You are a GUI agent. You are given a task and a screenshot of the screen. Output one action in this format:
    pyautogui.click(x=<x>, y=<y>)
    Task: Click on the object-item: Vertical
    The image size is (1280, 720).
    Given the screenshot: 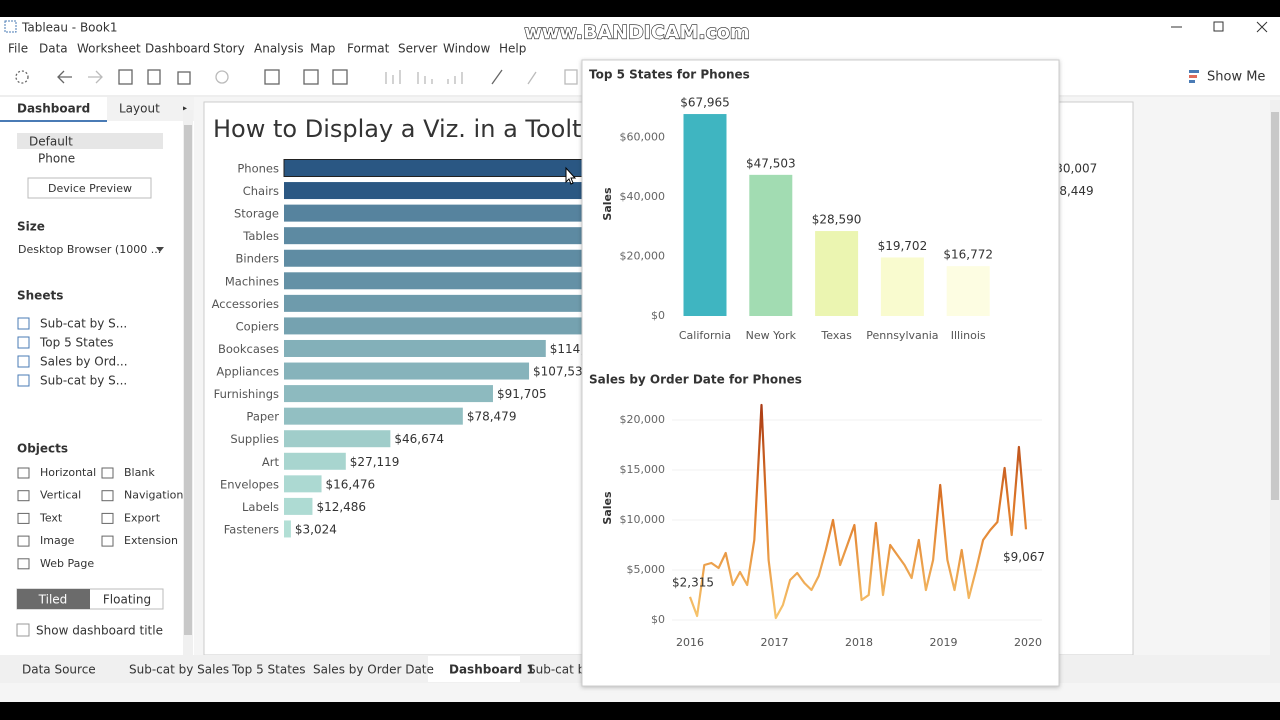 What is the action you would take?
    pyautogui.click(x=60, y=495)
    